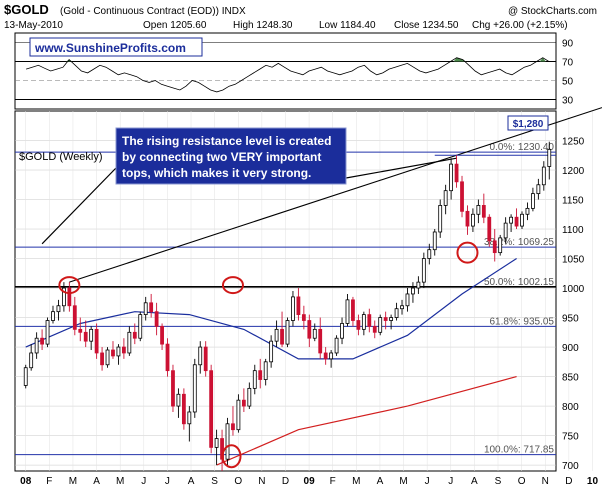 This screenshot has height=502, width=602. Describe the element at coordinates (519, 242) in the screenshot. I see `fib-level-label: 38.2%: 1069.25` at that location.